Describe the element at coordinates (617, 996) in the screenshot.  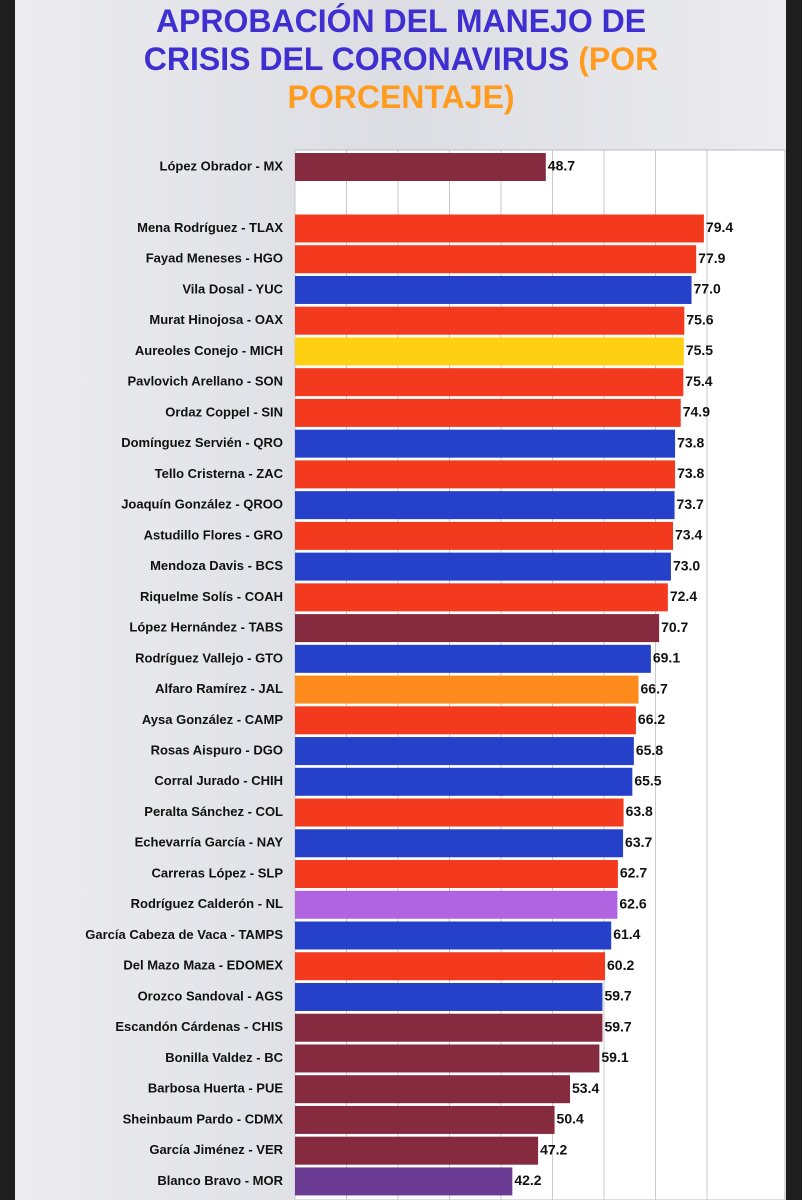
I see `data-label: 59.7` at that location.